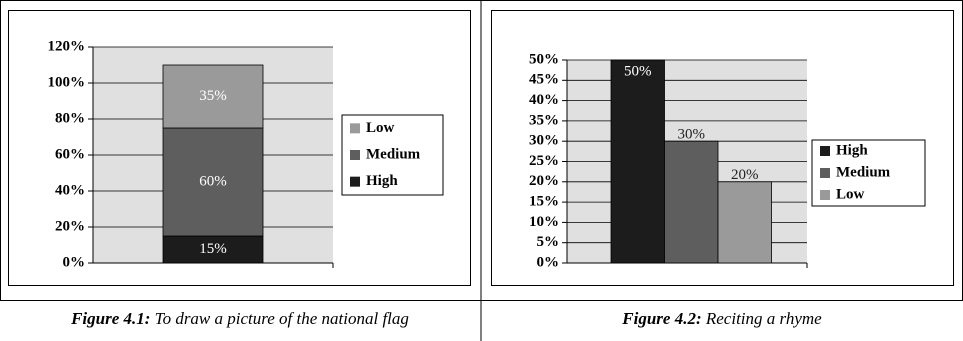 The image size is (963, 341). I want to click on y-tick-label: 50%, so click(544, 59).